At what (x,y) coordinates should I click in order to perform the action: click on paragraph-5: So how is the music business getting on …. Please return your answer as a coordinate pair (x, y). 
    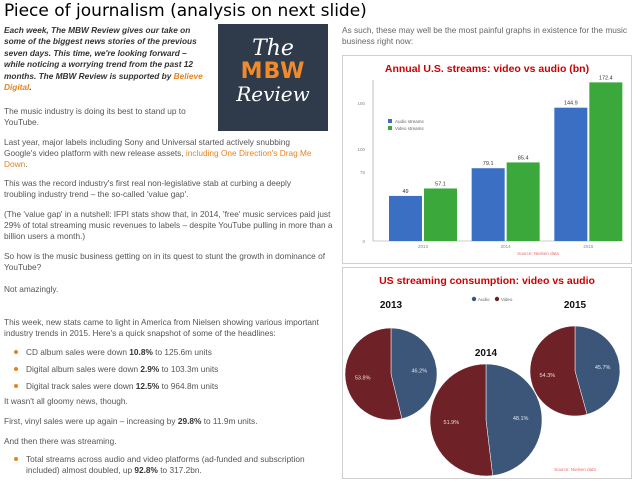
    Looking at the image, I should click on (164, 262).